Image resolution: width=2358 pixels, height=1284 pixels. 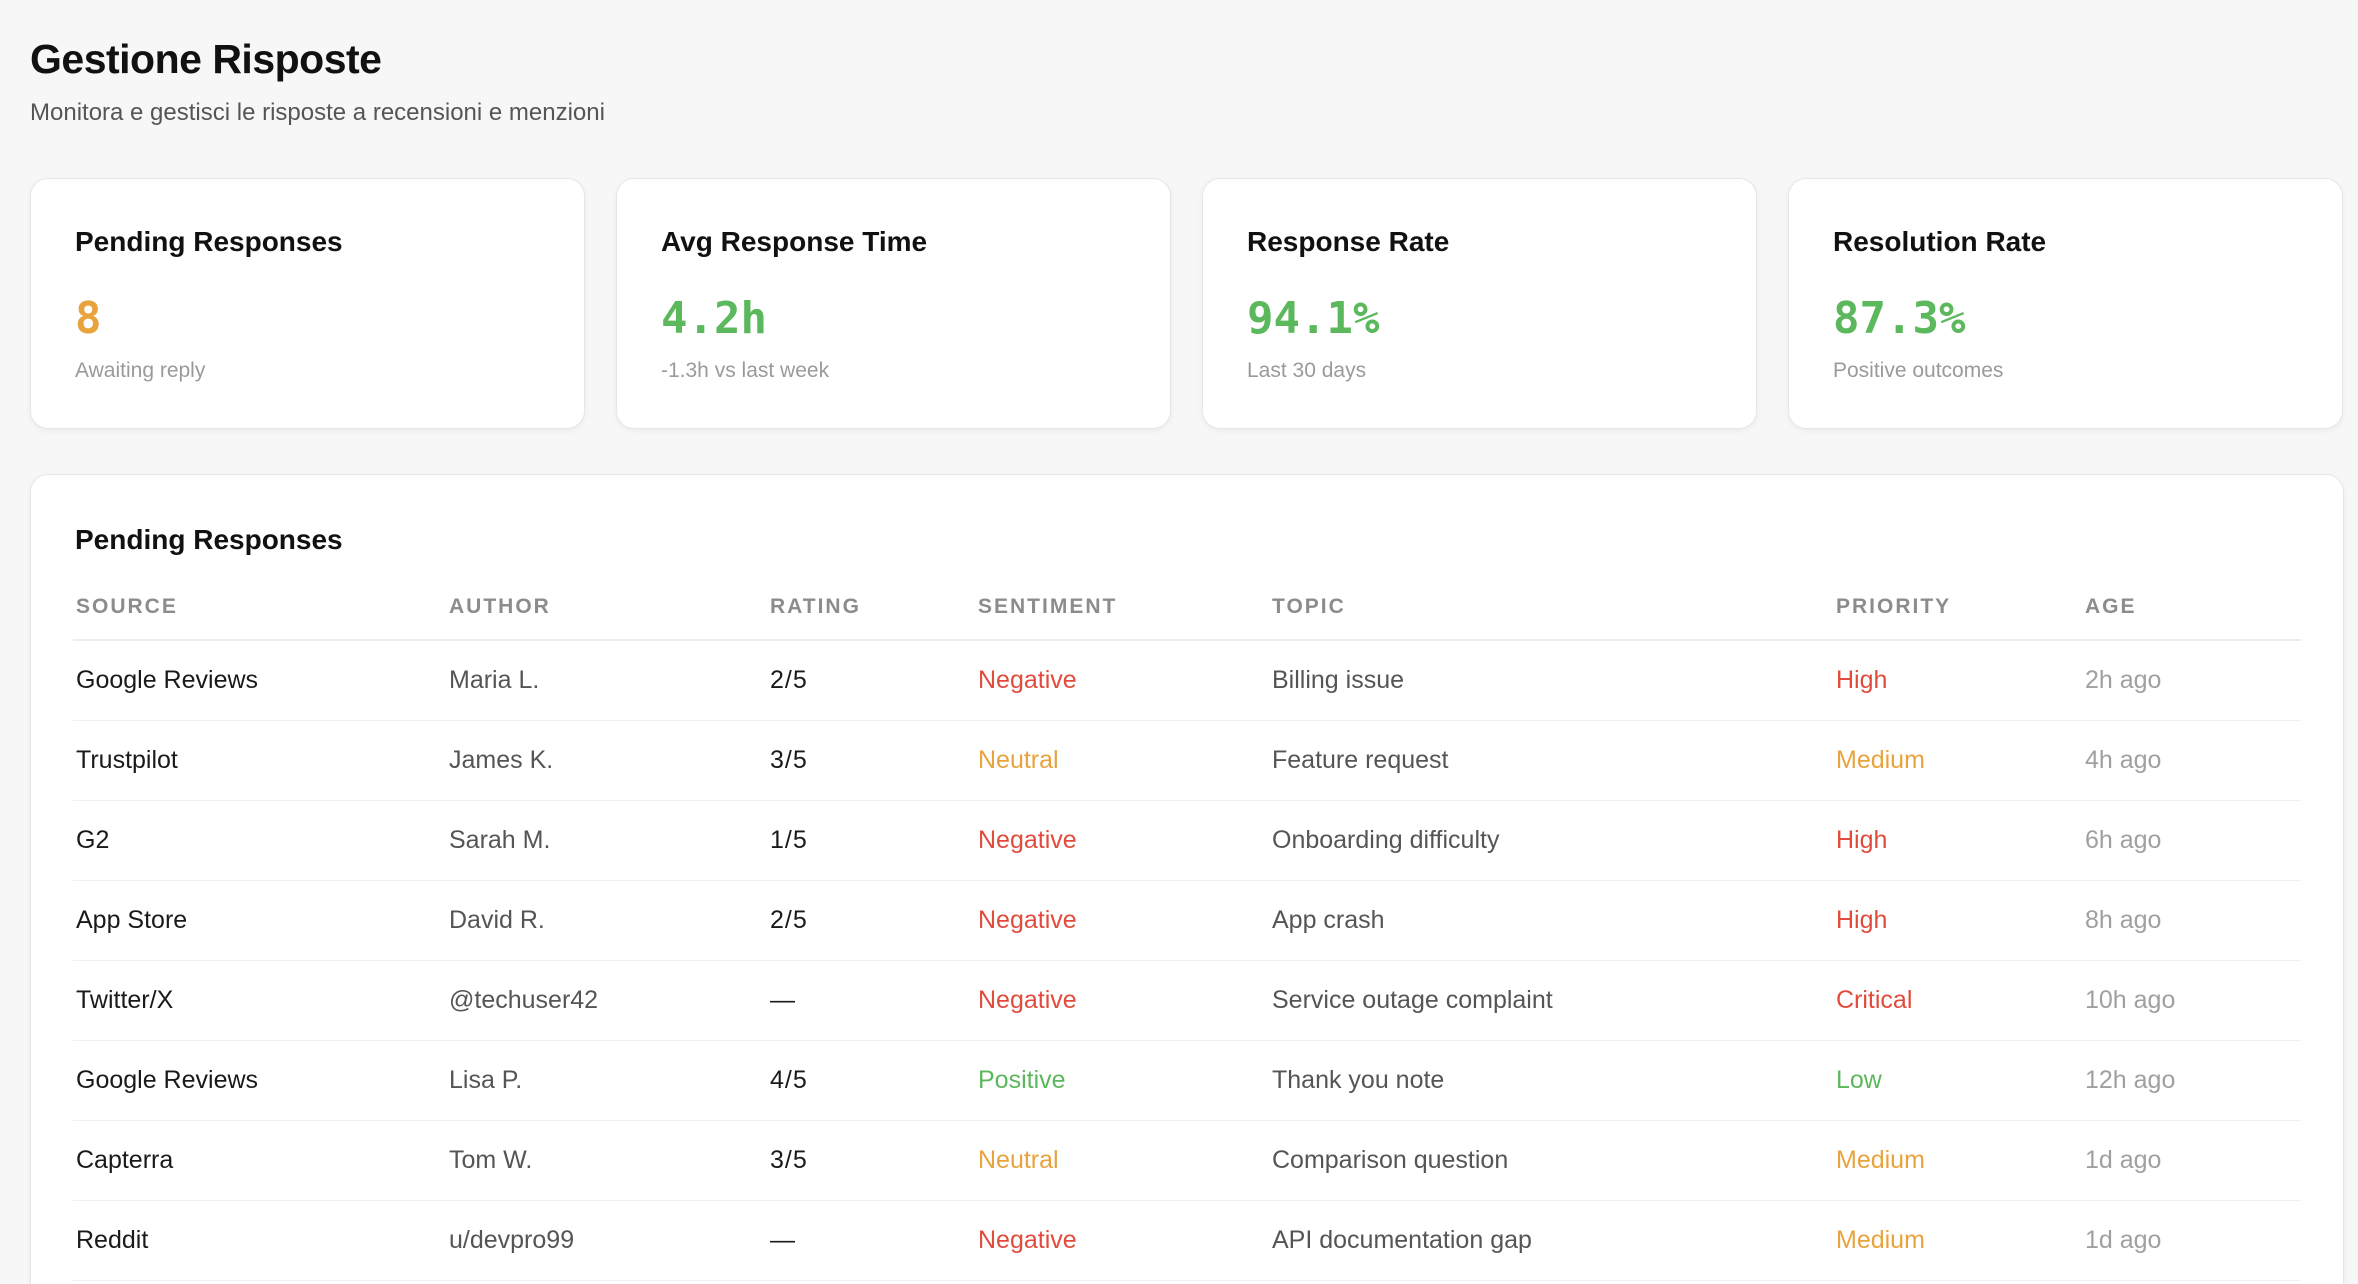 What do you see at coordinates (259, 840) in the screenshot?
I see `cell-source: G2` at bounding box center [259, 840].